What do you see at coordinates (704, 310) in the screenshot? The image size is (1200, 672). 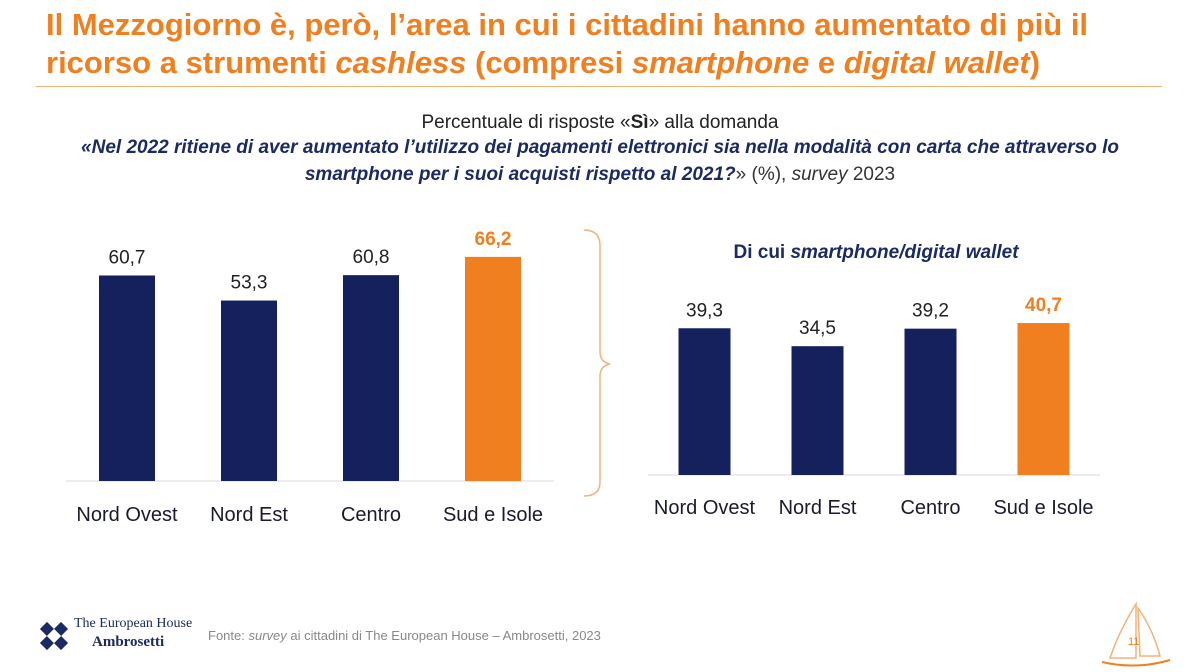 I see `data-label: 39,3` at bounding box center [704, 310].